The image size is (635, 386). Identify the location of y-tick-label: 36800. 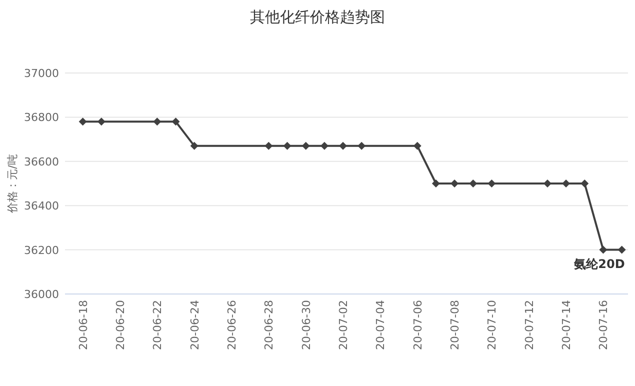
(41, 117).